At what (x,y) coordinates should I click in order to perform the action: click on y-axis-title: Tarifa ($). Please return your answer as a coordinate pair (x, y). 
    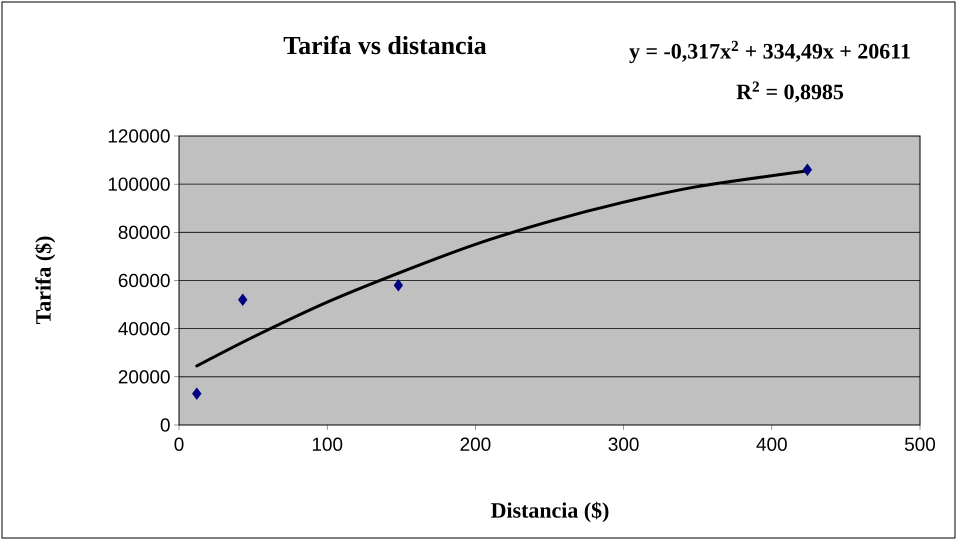
    Looking at the image, I should click on (45, 280).